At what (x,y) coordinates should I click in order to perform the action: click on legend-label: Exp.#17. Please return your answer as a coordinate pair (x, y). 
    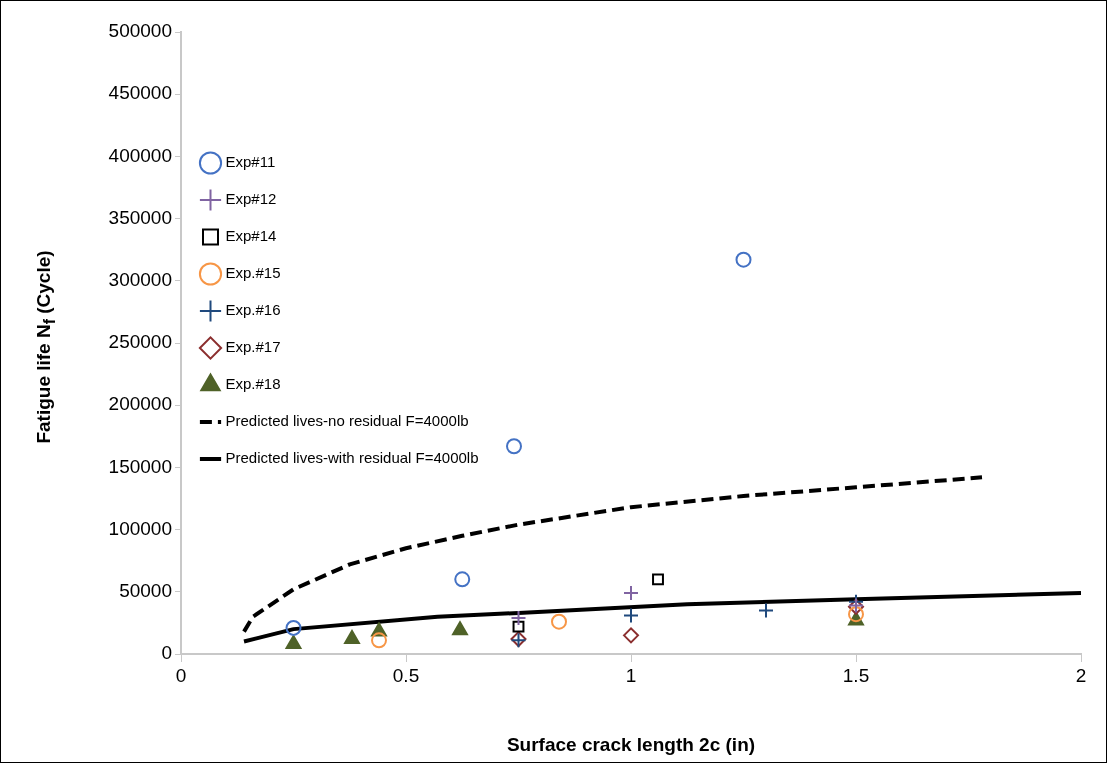
    Looking at the image, I should click on (253, 347).